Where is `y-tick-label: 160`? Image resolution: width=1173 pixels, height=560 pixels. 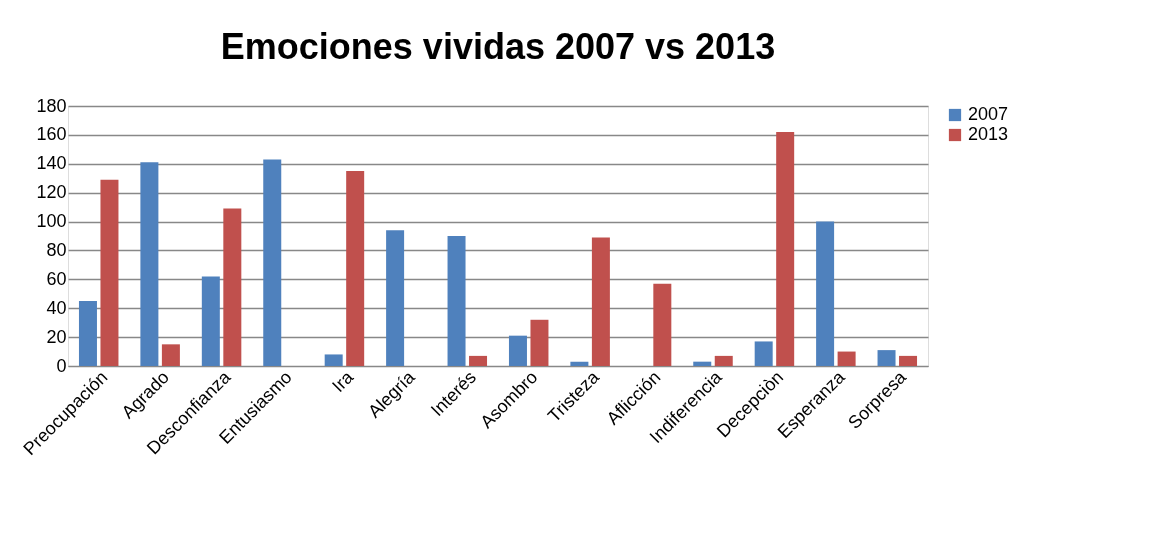
y-tick-label: 160 is located at coordinates (51, 134).